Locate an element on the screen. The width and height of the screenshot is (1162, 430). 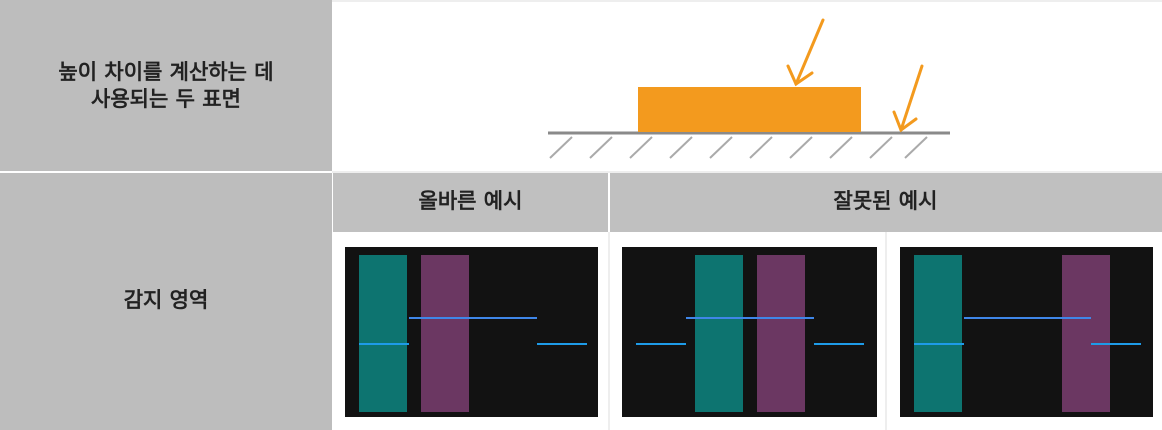
row-label: 높이 차이를 계산하는 데 사용되는 두 표면 is located at coordinates (166, 85).